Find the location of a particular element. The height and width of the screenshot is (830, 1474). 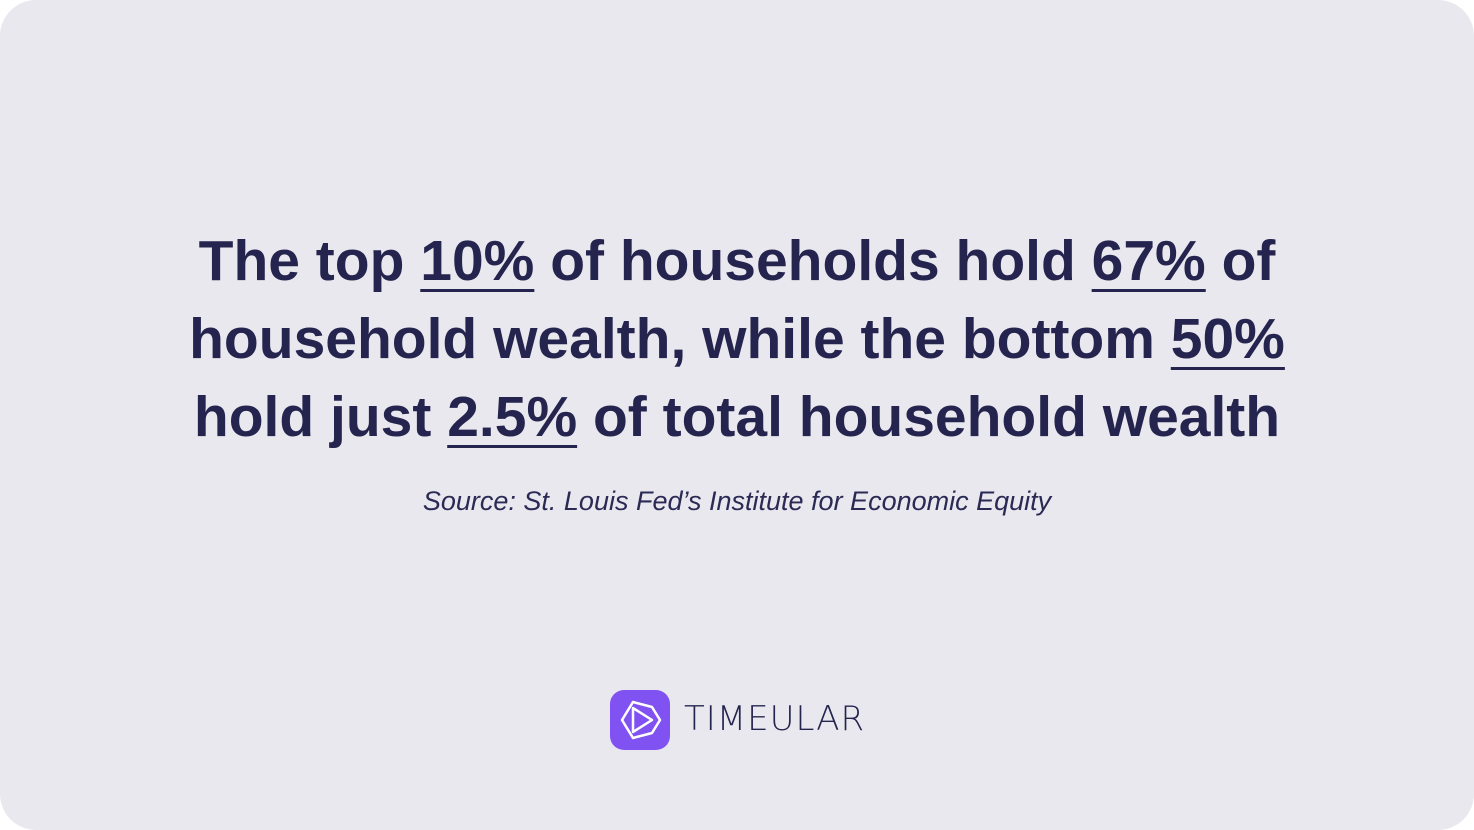

headline-text: of is located at coordinates (1240, 261).